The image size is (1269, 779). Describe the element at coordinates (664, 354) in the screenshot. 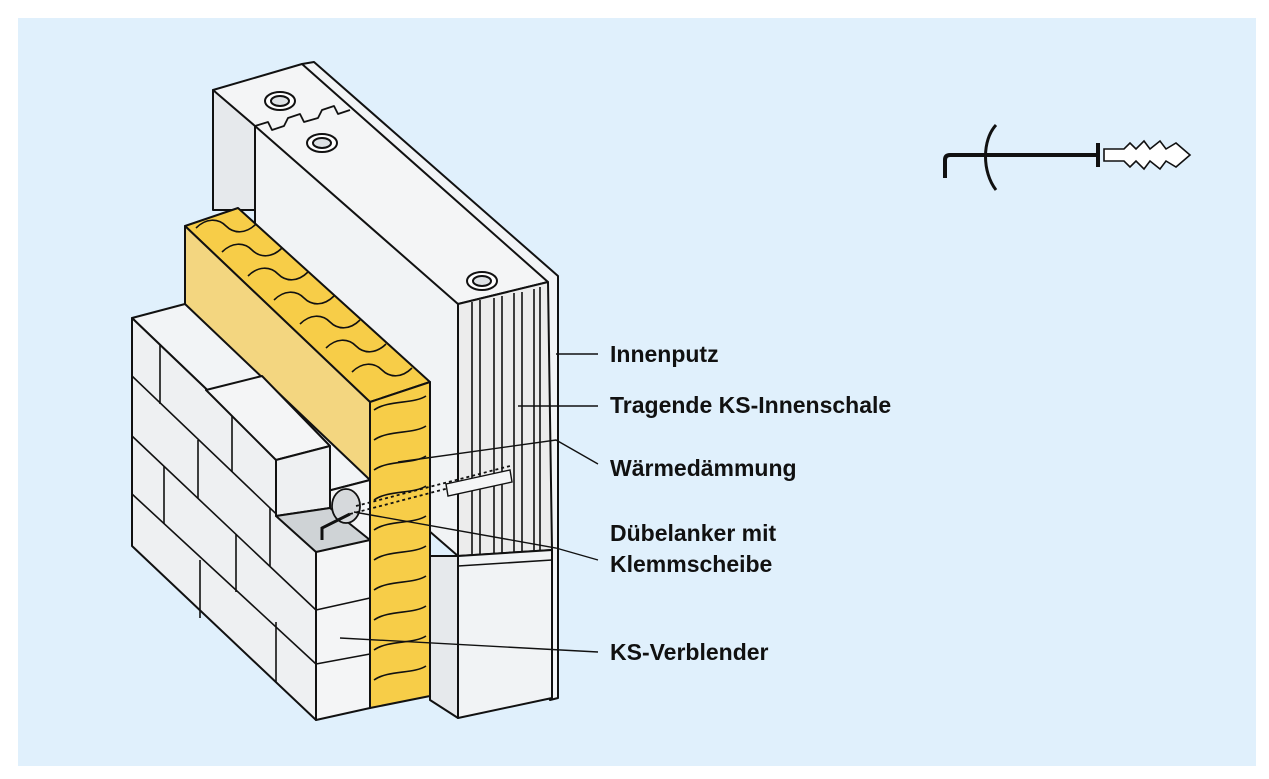

I see `label-innenputz: Innenputz` at that location.